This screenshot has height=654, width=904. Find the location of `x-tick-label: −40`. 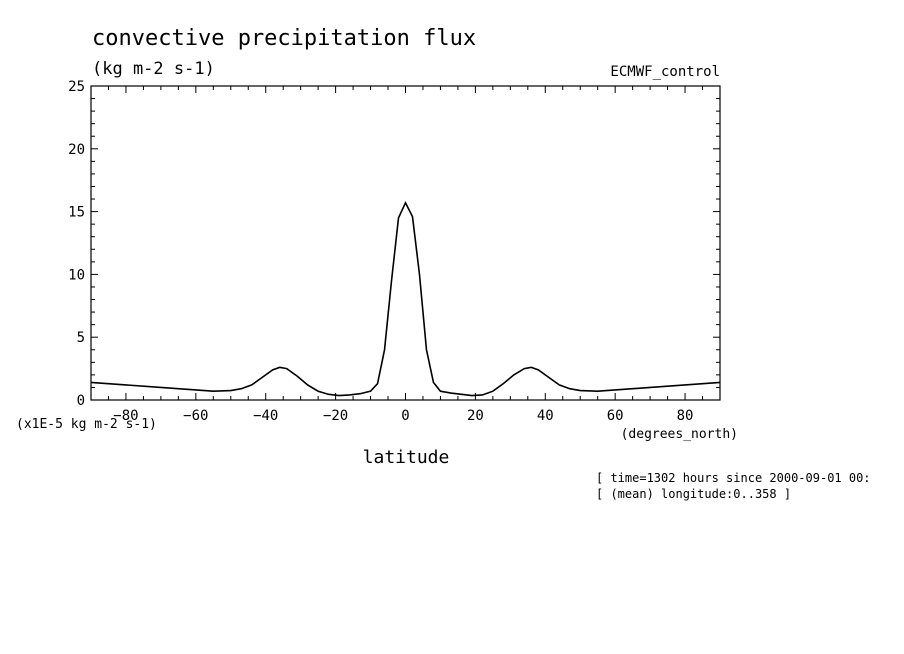

x-tick-label: −40 is located at coordinates (265, 416).